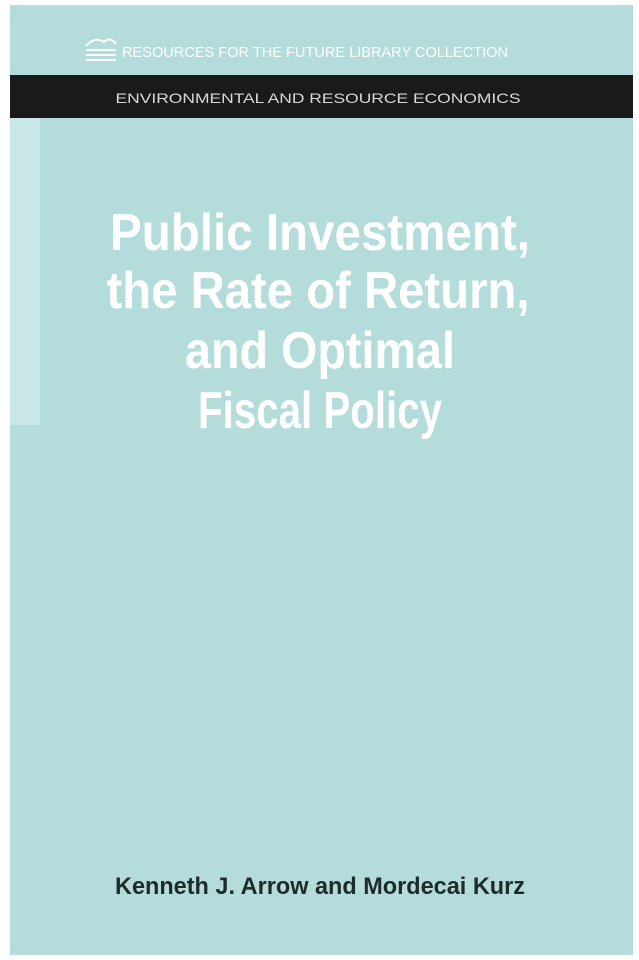 The height and width of the screenshot is (960, 639). Describe the element at coordinates (318, 98) in the screenshot. I see `band-label: ENVIRONMENTAL AND RESOURCE ECONOMICS` at that location.